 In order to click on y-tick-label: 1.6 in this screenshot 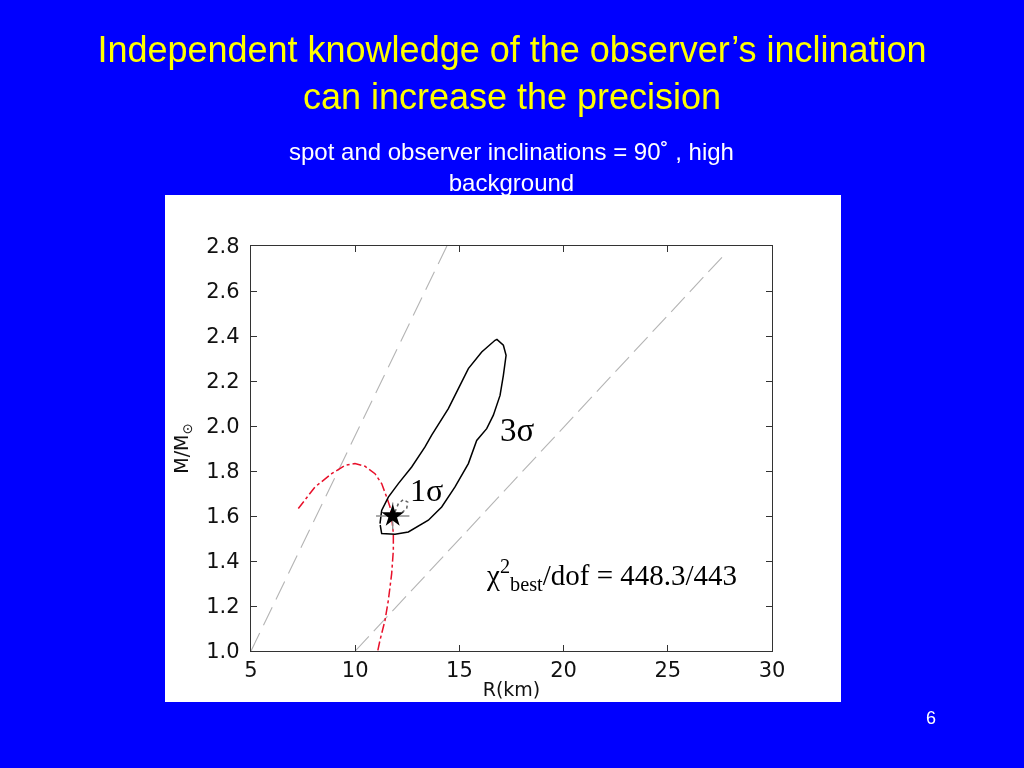, I will do `click(223, 516)`.